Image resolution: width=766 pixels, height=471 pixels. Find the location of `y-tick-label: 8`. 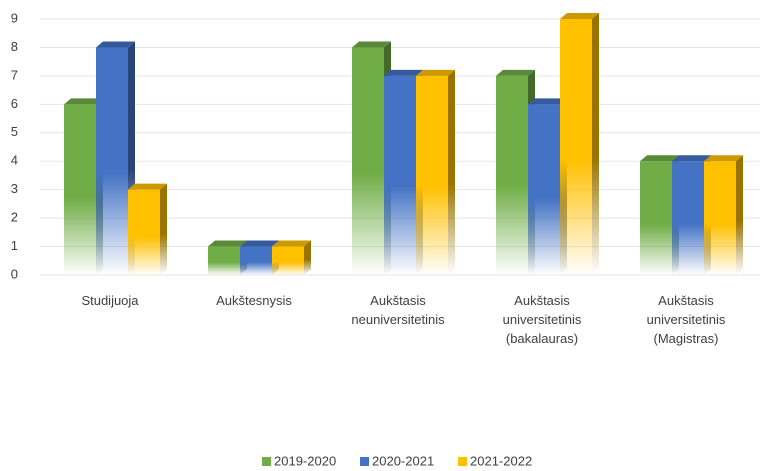

y-tick-label: 8 is located at coordinates (14, 46).